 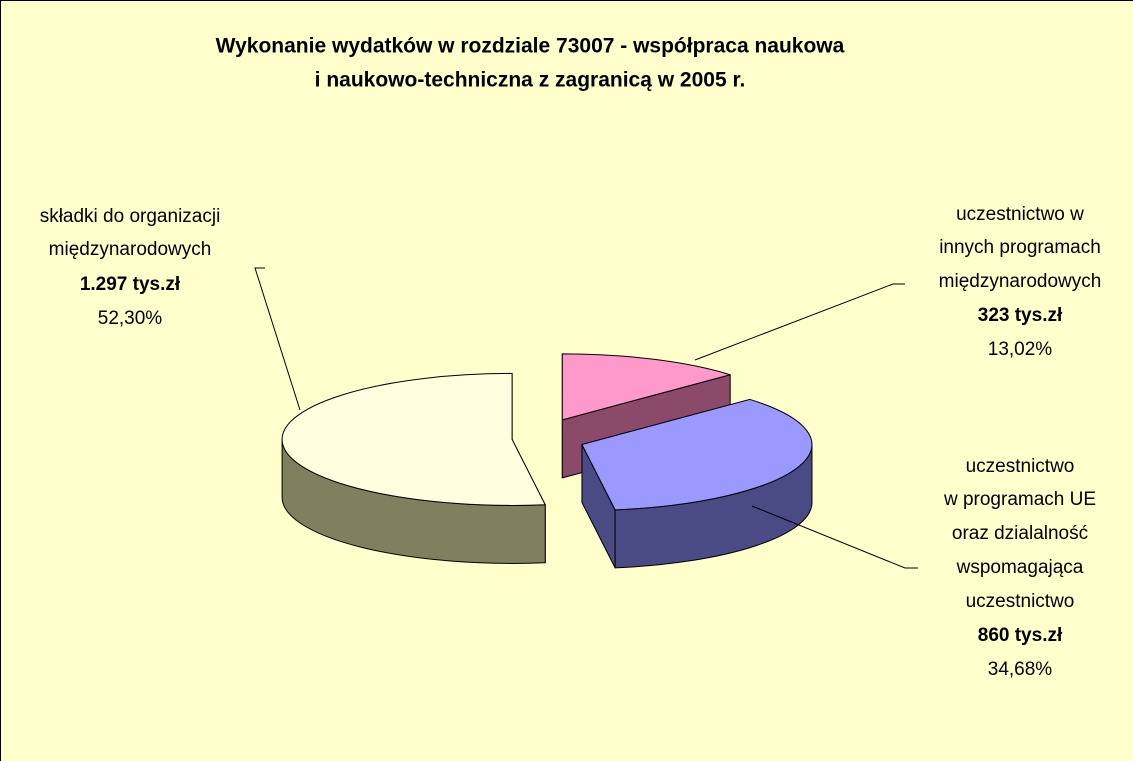 I want to click on value-label: 13,02%, so click(x=1020, y=349).